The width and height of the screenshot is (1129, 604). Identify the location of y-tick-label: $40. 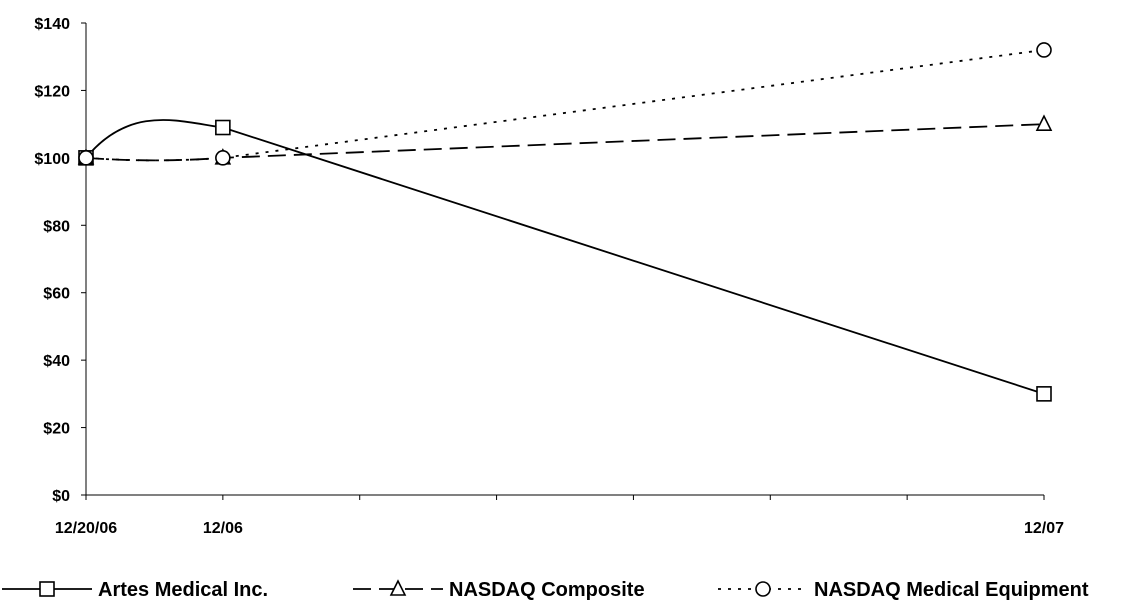
(56, 361).